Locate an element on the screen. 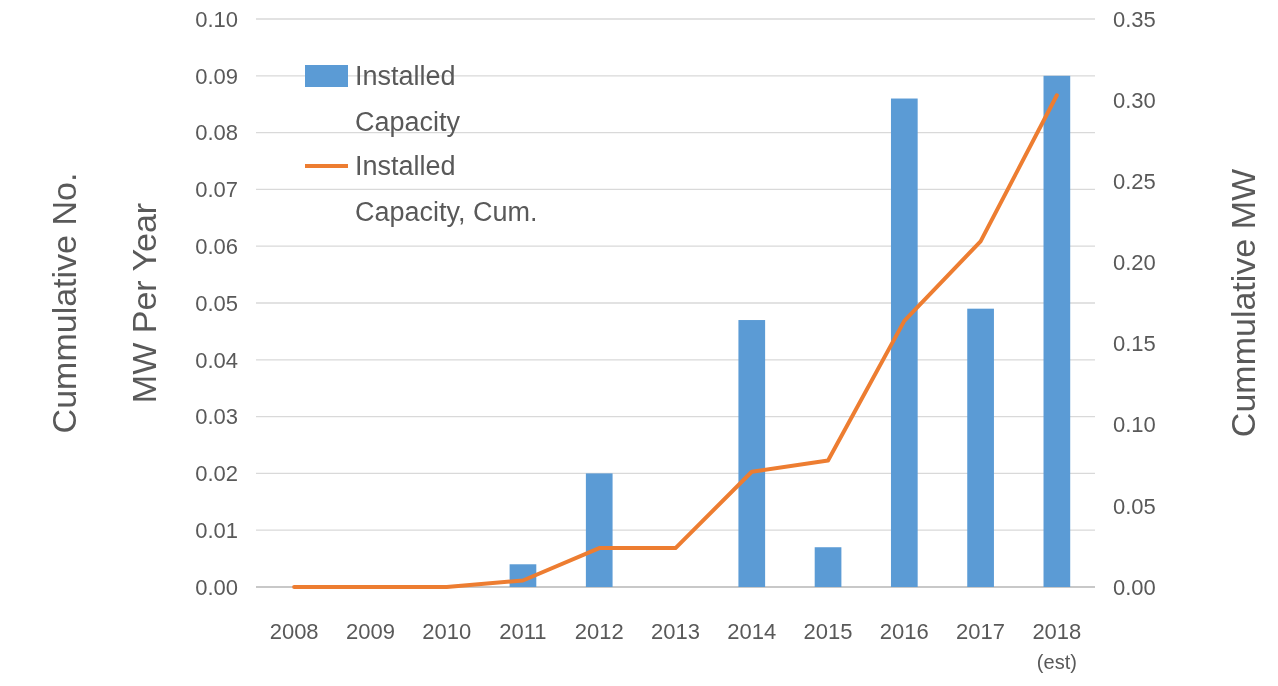 The height and width of the screenshot is (686, 1278). y-tick-label: 0.04 is located at coordinates (216, 360).